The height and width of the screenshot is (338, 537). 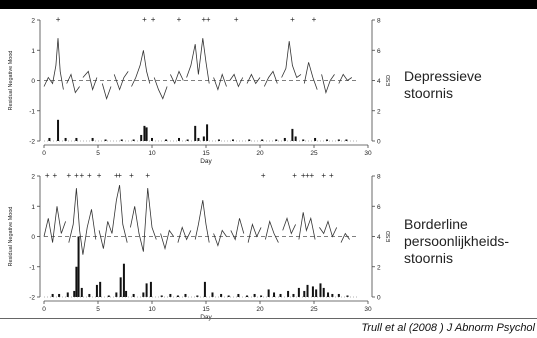 I want to click on y2-axis-title: ESD, so click(x=389, y=80).